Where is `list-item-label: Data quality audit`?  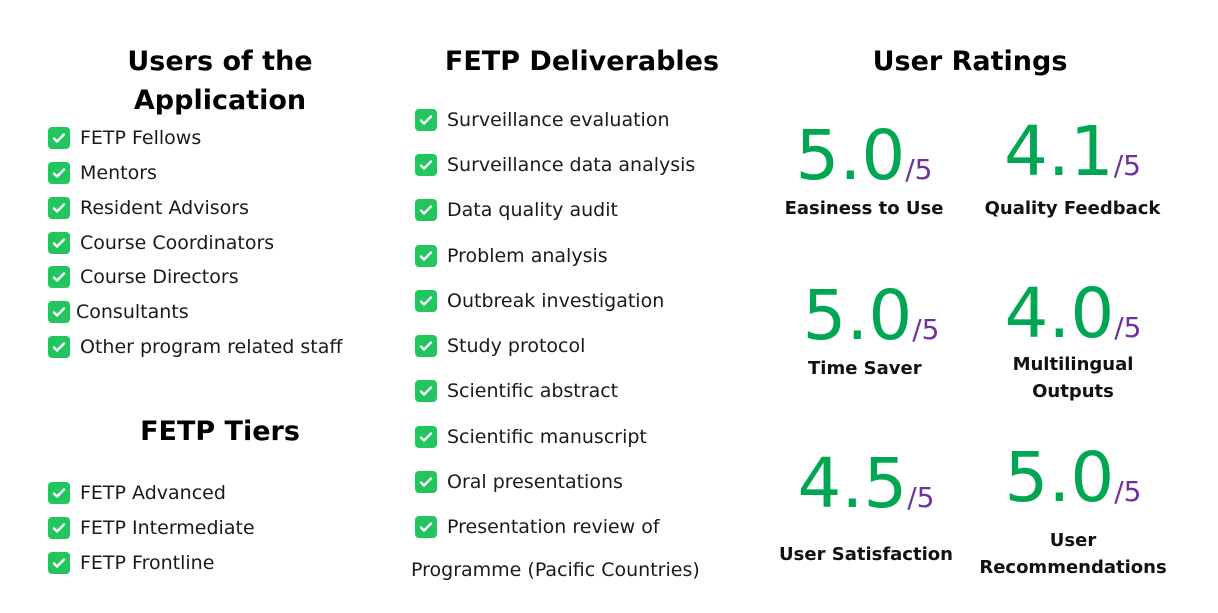 list-item-label: Data quality audit is located at coordinates (532, 210).